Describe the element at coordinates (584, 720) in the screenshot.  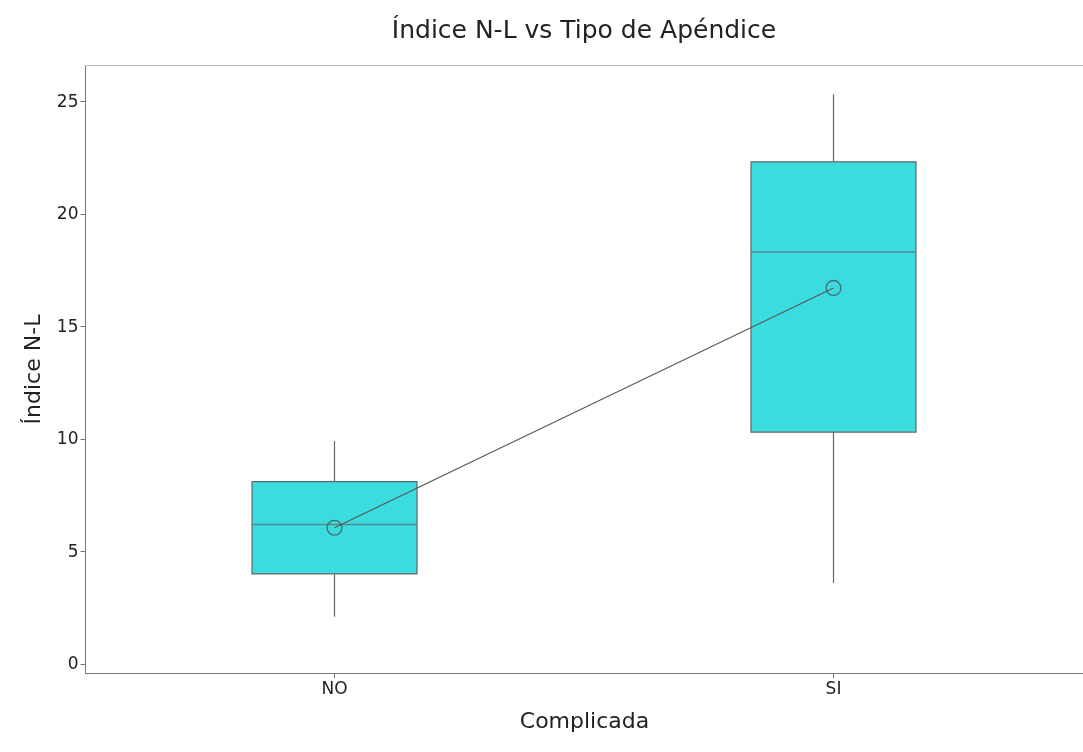
I see `x-axis-title: Complicada` at that location.